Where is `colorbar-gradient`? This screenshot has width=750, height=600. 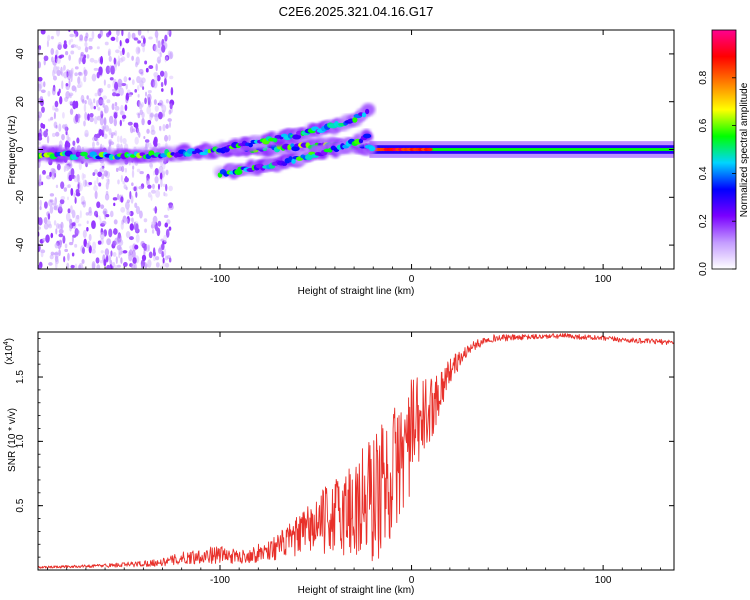 colorbar-gradient is located at coordinates (724, 149).